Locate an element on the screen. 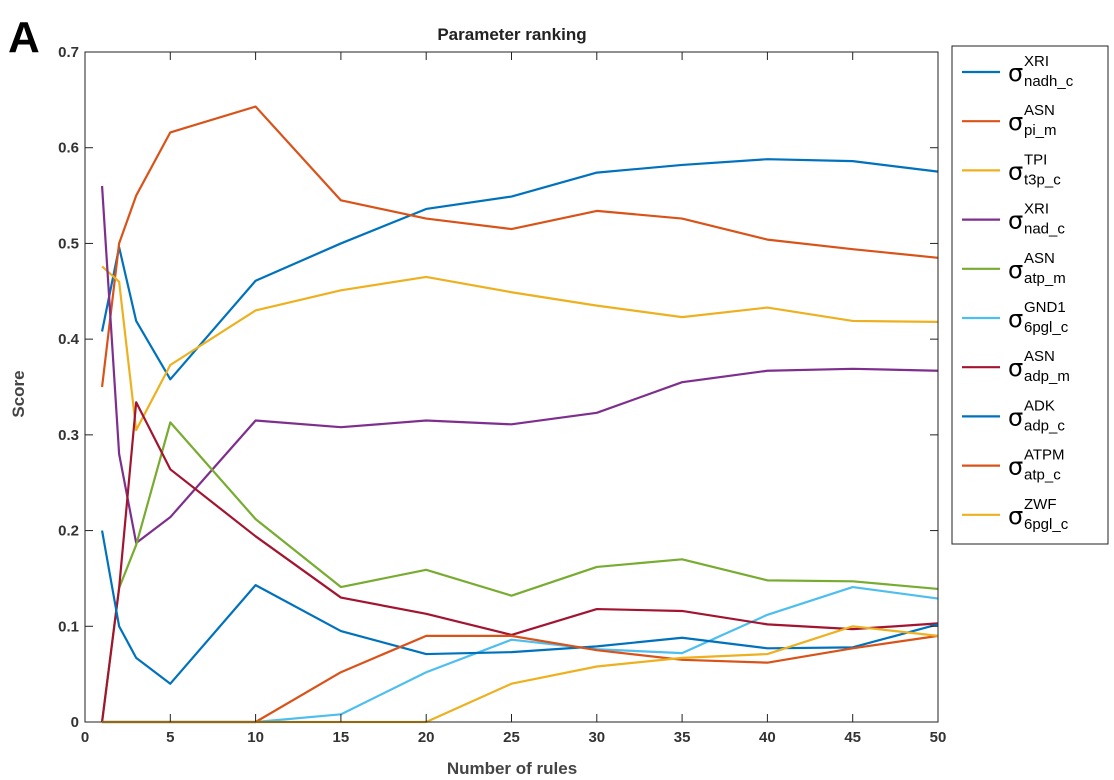  x-tick-label: 25 is located at coordinates (511, 737).